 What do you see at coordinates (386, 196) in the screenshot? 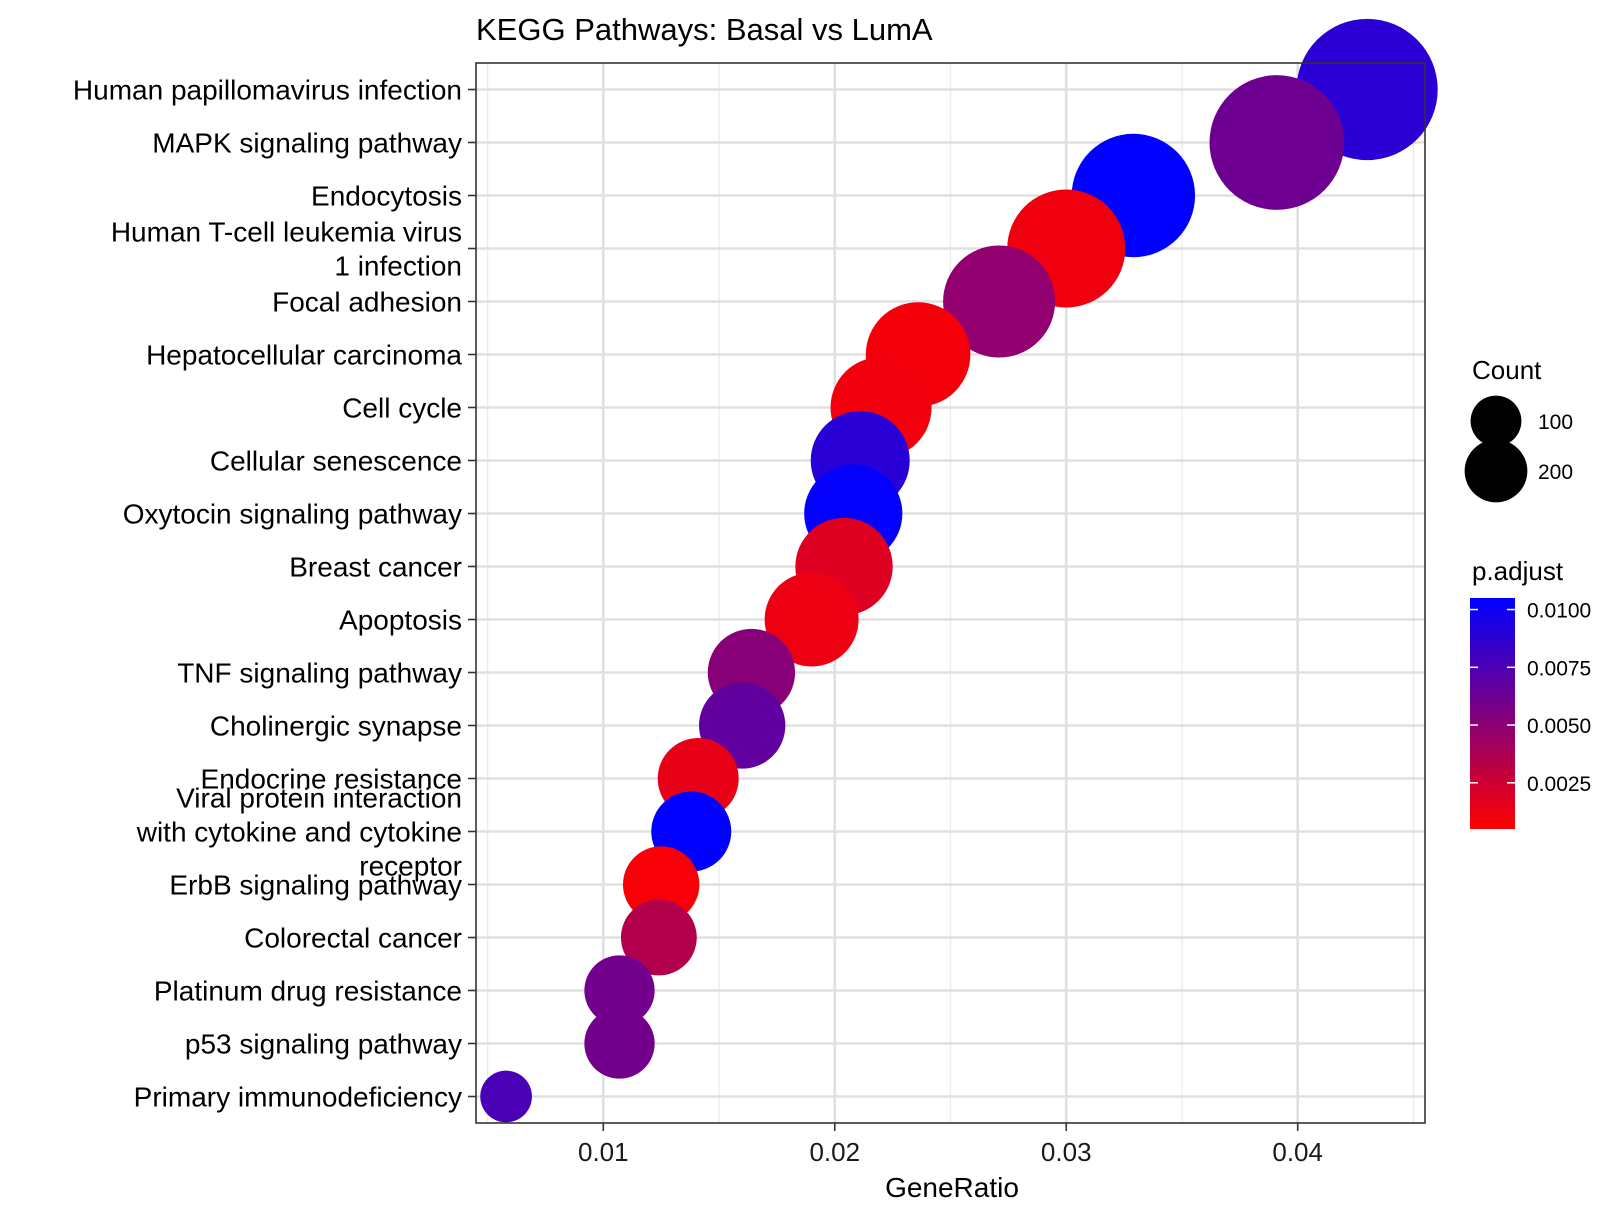
I see `y-tick-label: Endocytosis` at bounding box center [386, 196].